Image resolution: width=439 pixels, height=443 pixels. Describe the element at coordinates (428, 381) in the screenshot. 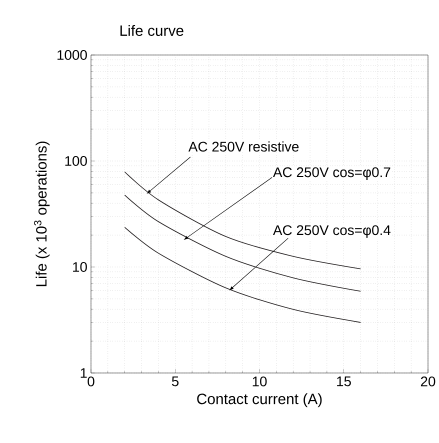

I see `x-tick-label: 20` at that location.